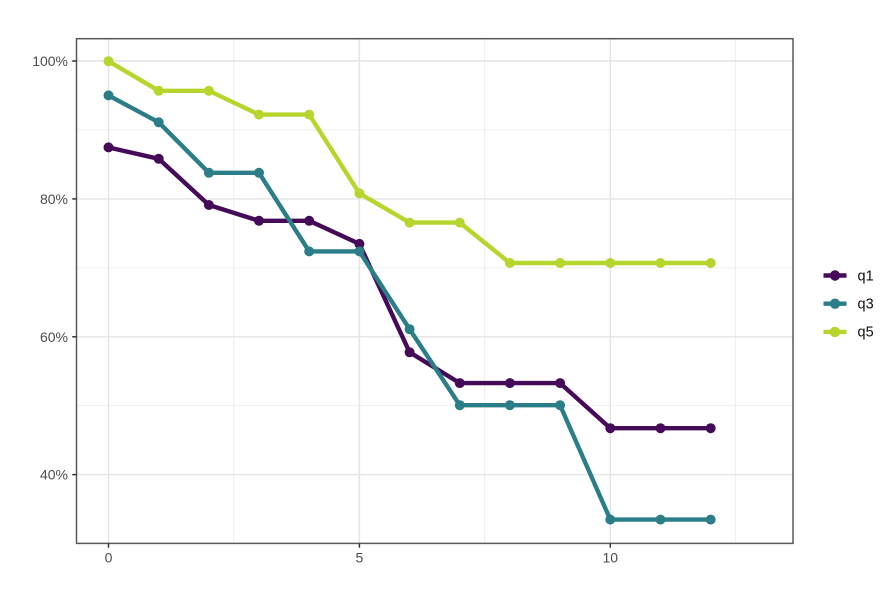 Image resolution: width=893 pixels, height=601 pixels. Describe the element at coordinates (611, 558) in the screenshot. I see `svg-text: 10` at that location.